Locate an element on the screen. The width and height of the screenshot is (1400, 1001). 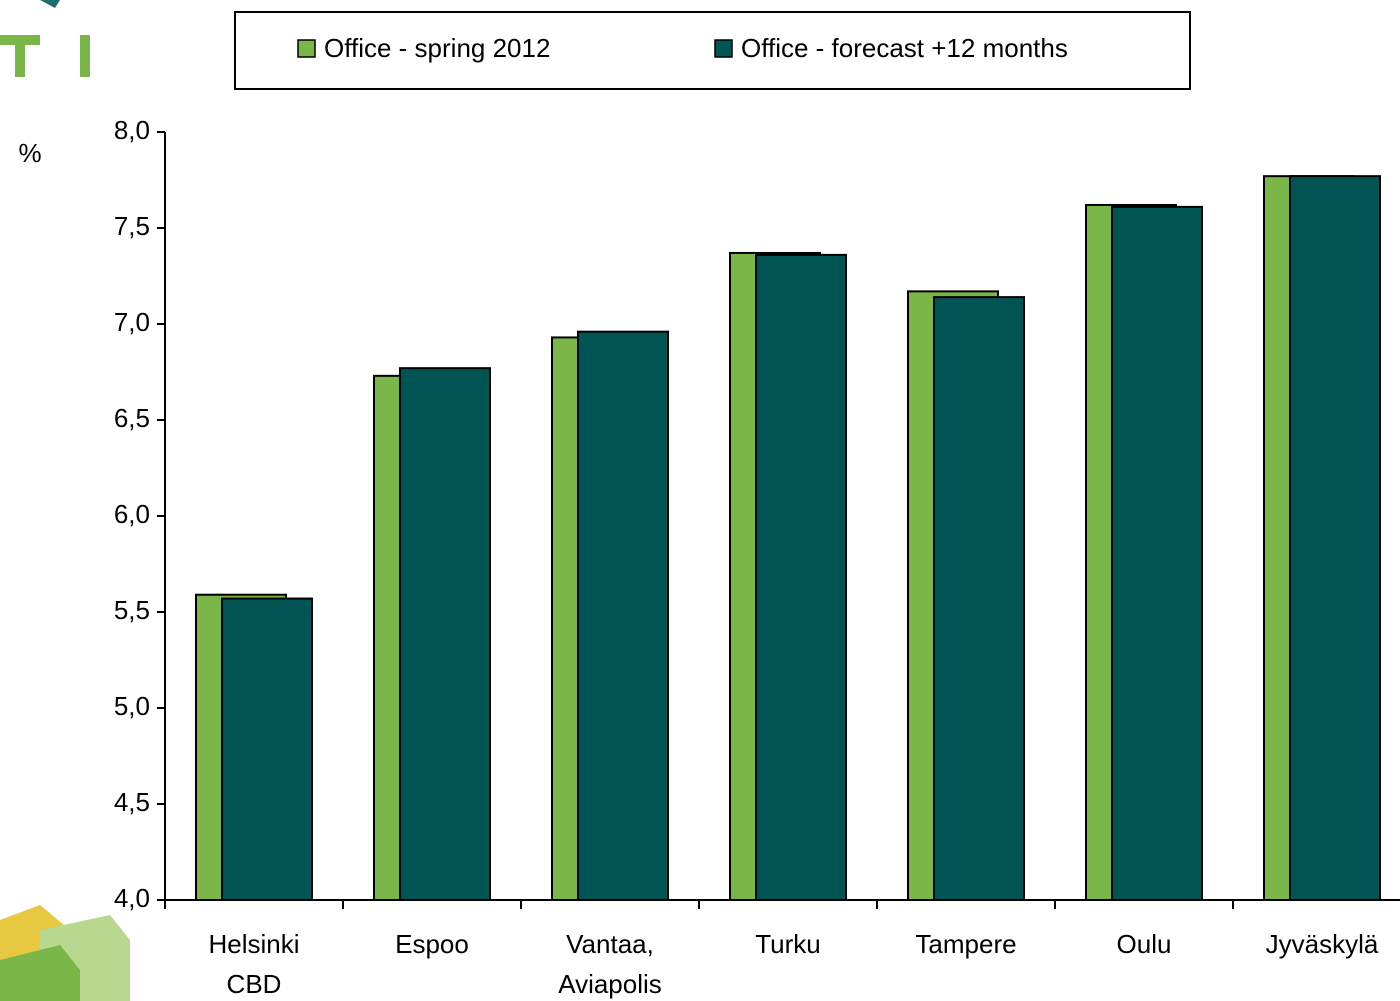
y-axis-label: % is located at coordinates (29, 153).